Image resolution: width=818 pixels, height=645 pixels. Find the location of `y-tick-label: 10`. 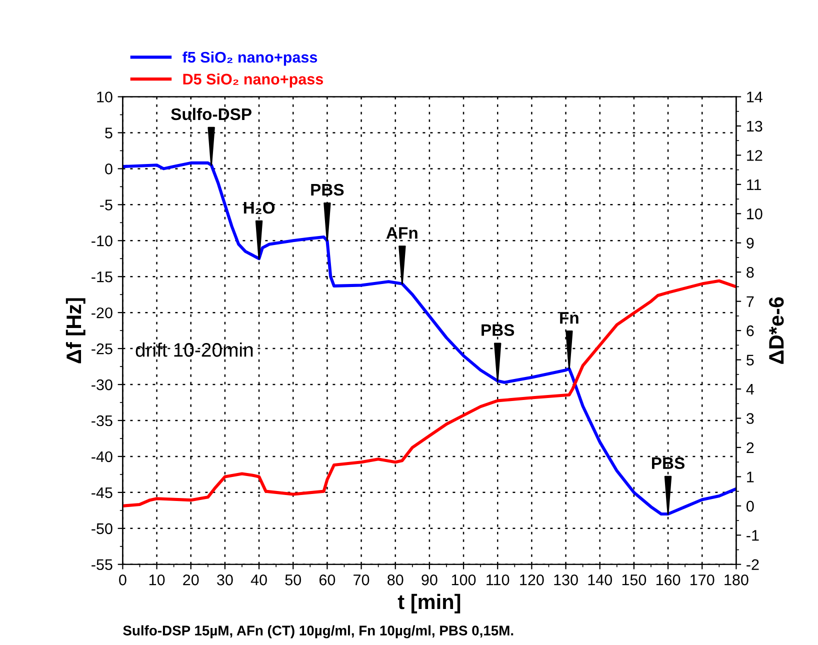

y-tick-label: 10 is located at coordinates (104, 97).